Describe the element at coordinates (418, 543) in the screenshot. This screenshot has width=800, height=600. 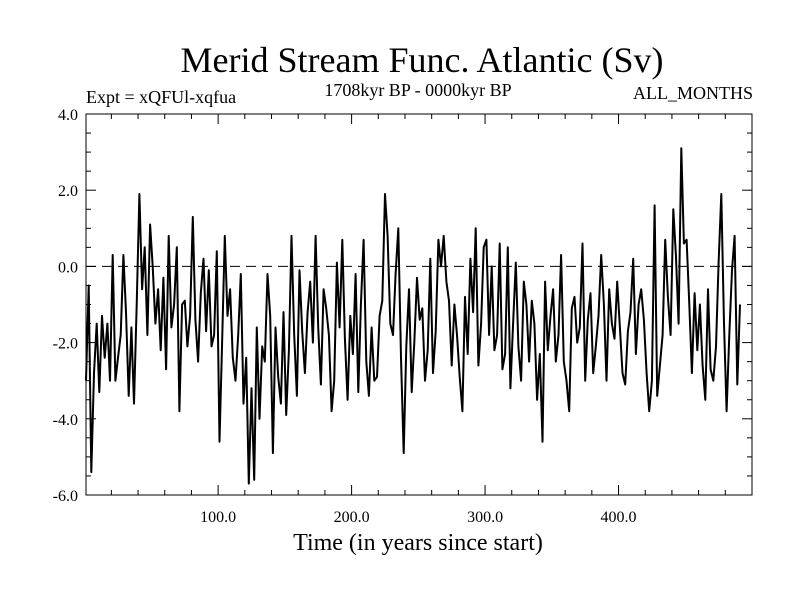
I see `x-axis-label: Time (in years since start)` at that location.